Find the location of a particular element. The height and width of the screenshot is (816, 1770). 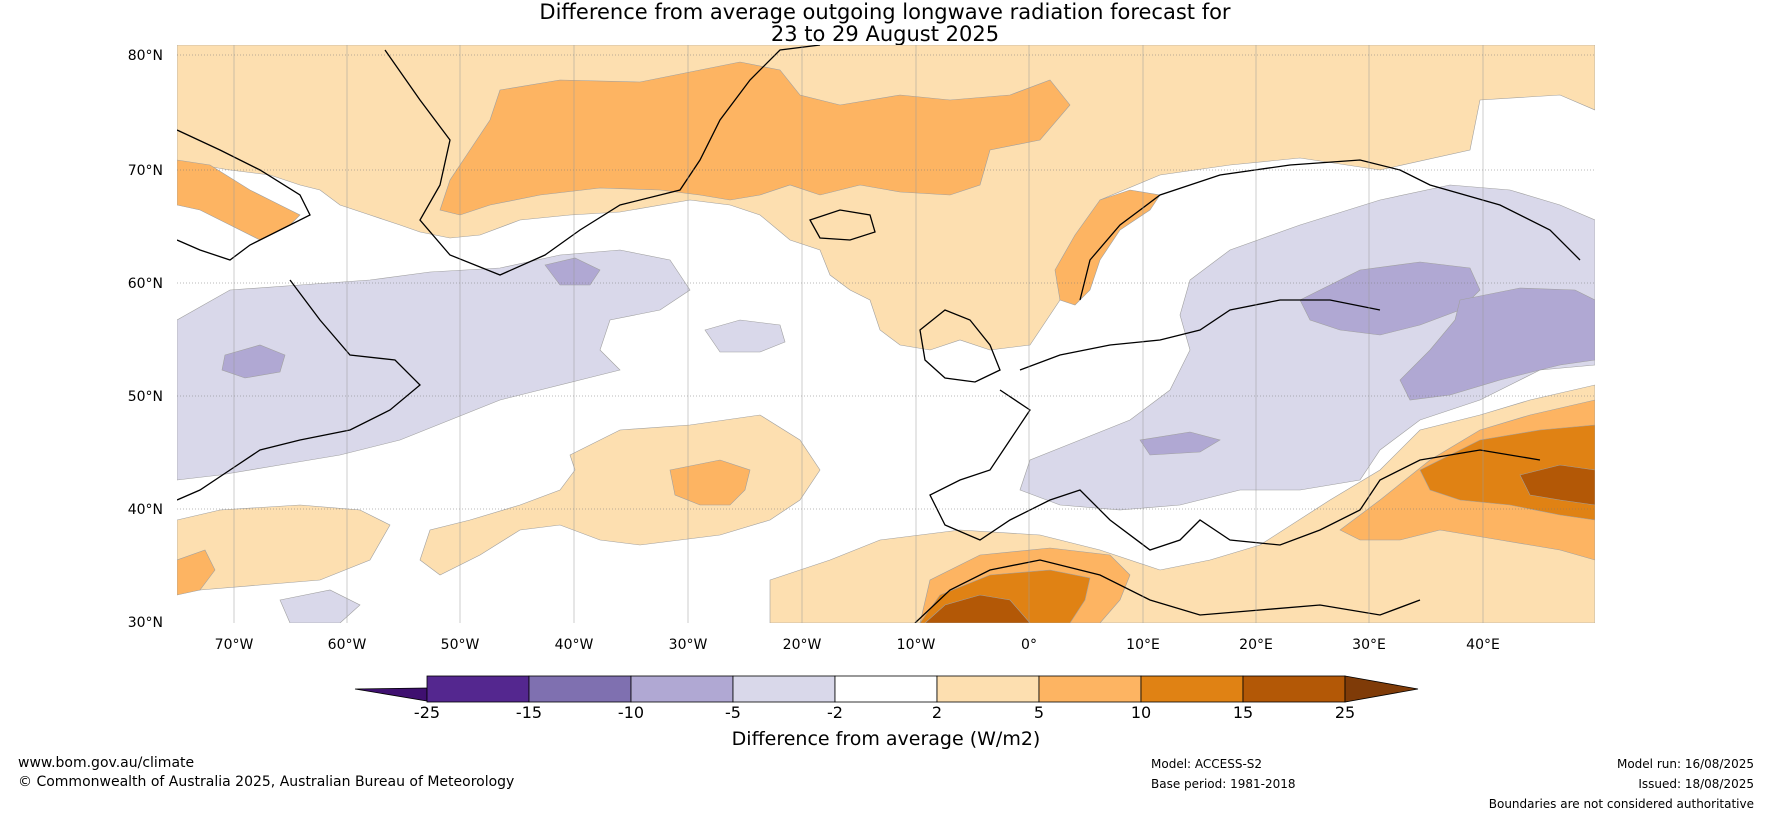

lat-label-80n: 80°N is located at coordinates (145, 56).